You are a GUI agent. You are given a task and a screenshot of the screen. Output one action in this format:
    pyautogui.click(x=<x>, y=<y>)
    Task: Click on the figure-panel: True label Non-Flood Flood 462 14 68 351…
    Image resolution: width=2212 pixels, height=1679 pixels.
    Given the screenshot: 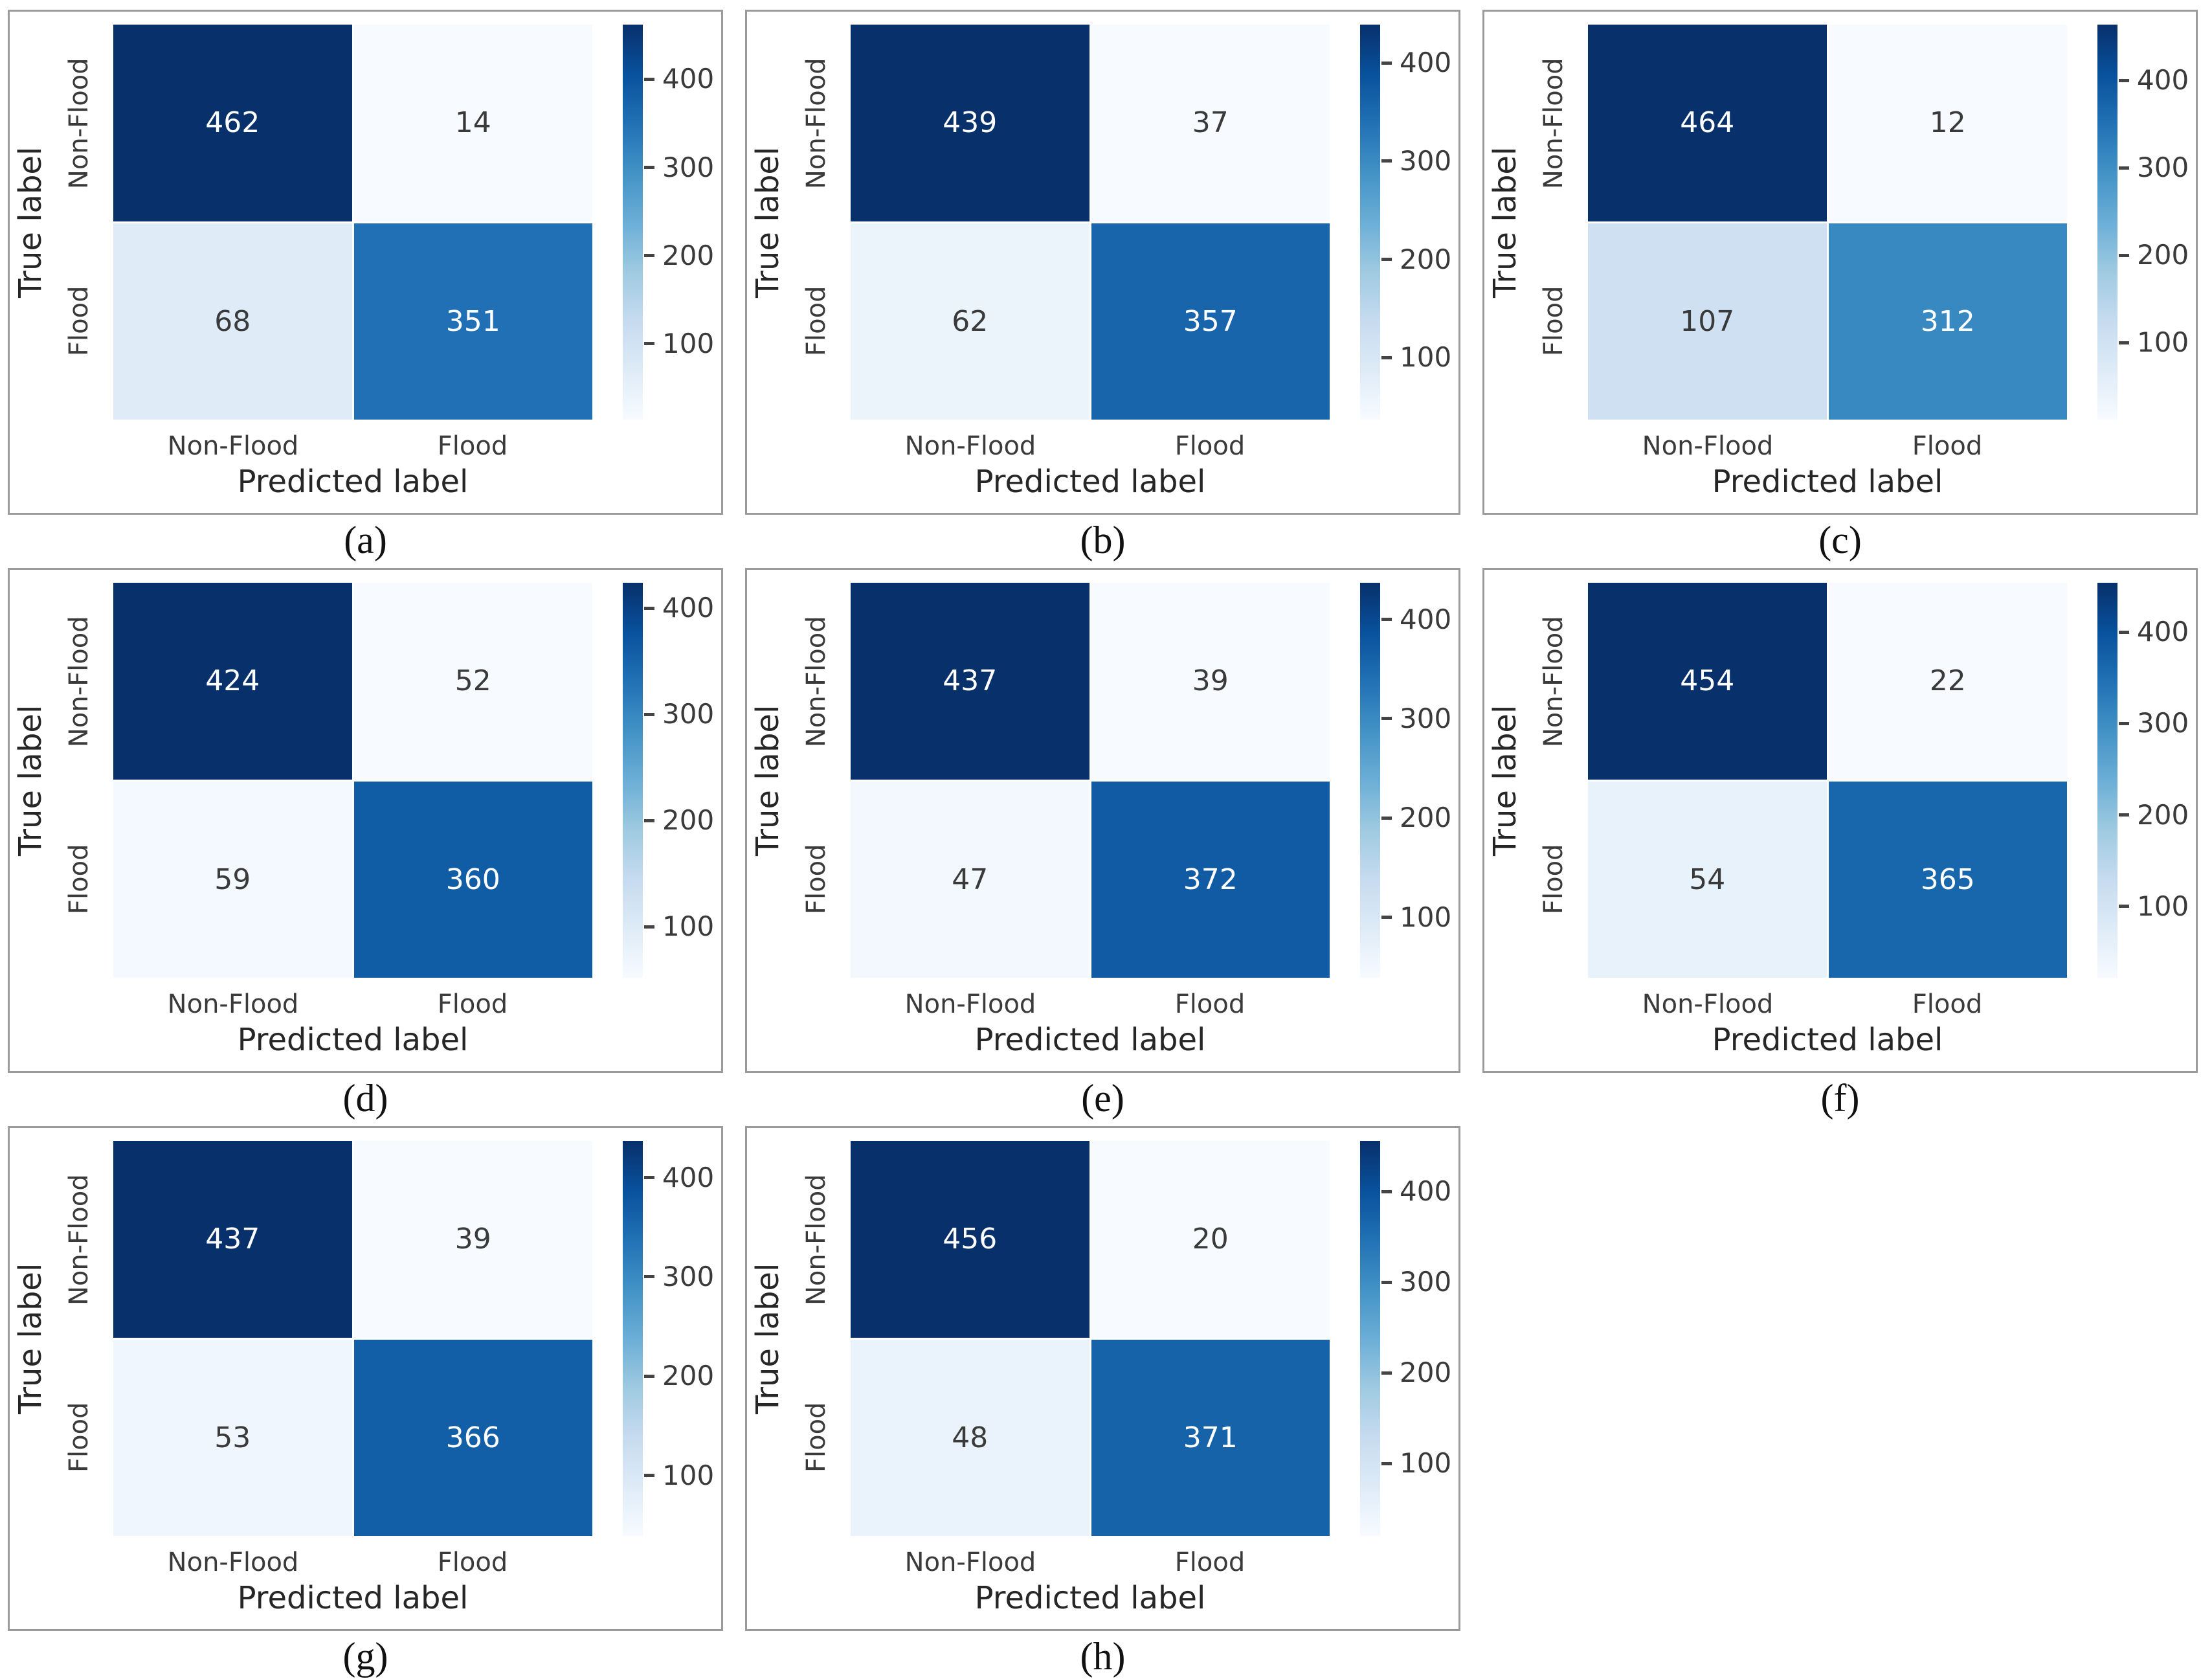 What is the action you would take?
    pyautogui.click(x=368, y=280)
    